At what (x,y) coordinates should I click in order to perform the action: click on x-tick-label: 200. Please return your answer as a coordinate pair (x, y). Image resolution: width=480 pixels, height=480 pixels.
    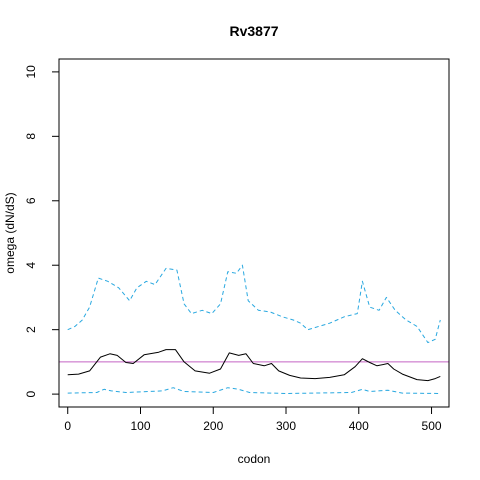
    Looking at the image, I should click on (213, 426).